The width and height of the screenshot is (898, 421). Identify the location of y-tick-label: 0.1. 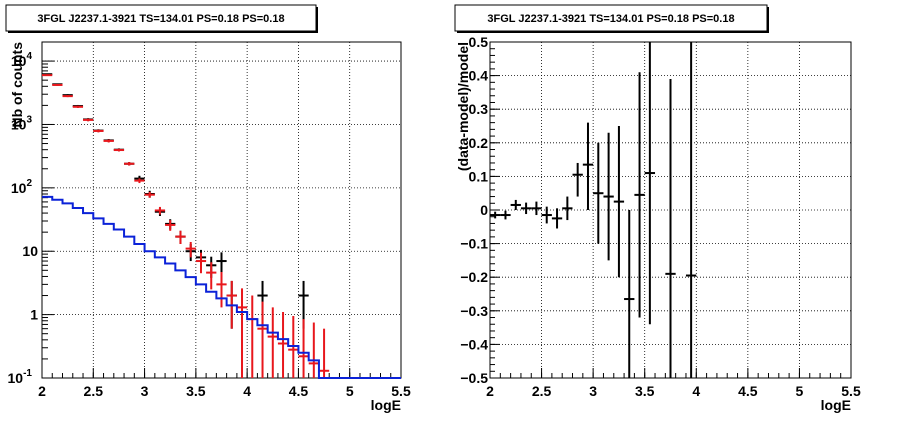
(479, 176).